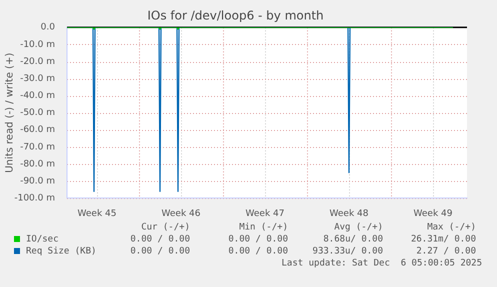  I want to click on x-tick-label: Week 48, so click(349, 213).